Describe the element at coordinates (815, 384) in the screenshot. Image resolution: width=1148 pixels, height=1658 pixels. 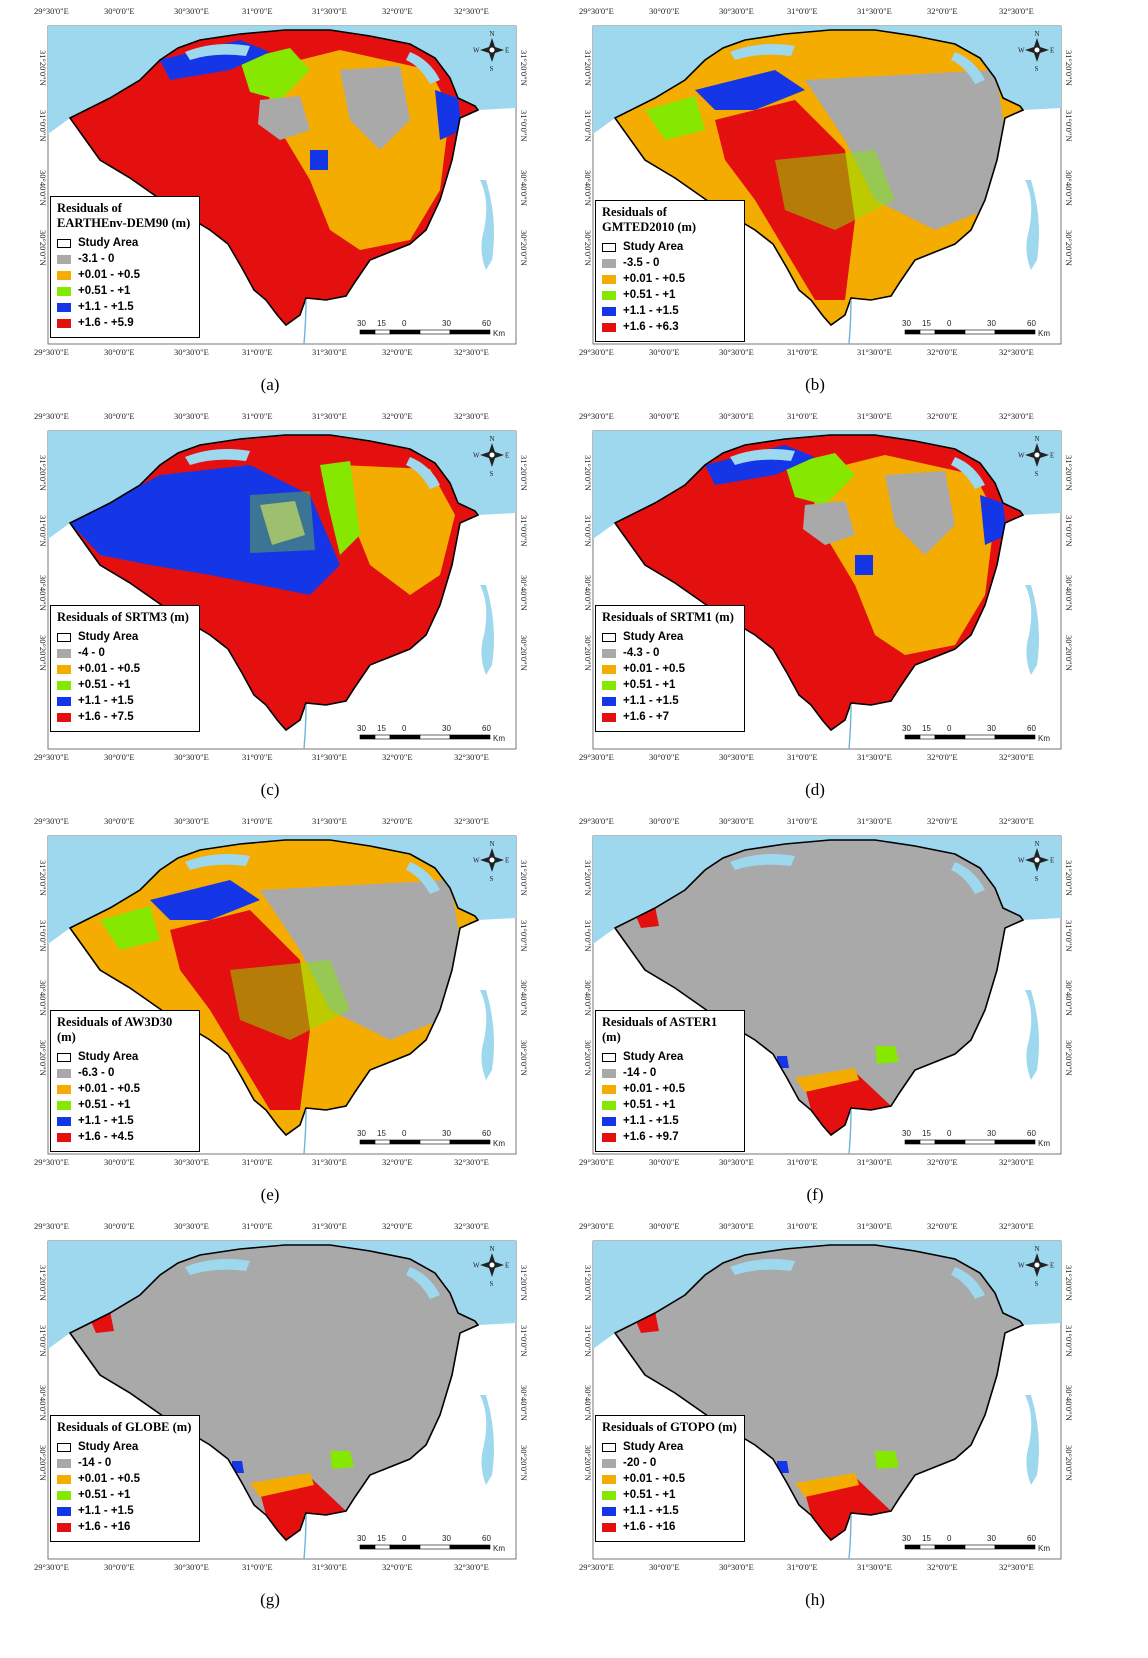
I see `panel-caption: (b)` at that location.